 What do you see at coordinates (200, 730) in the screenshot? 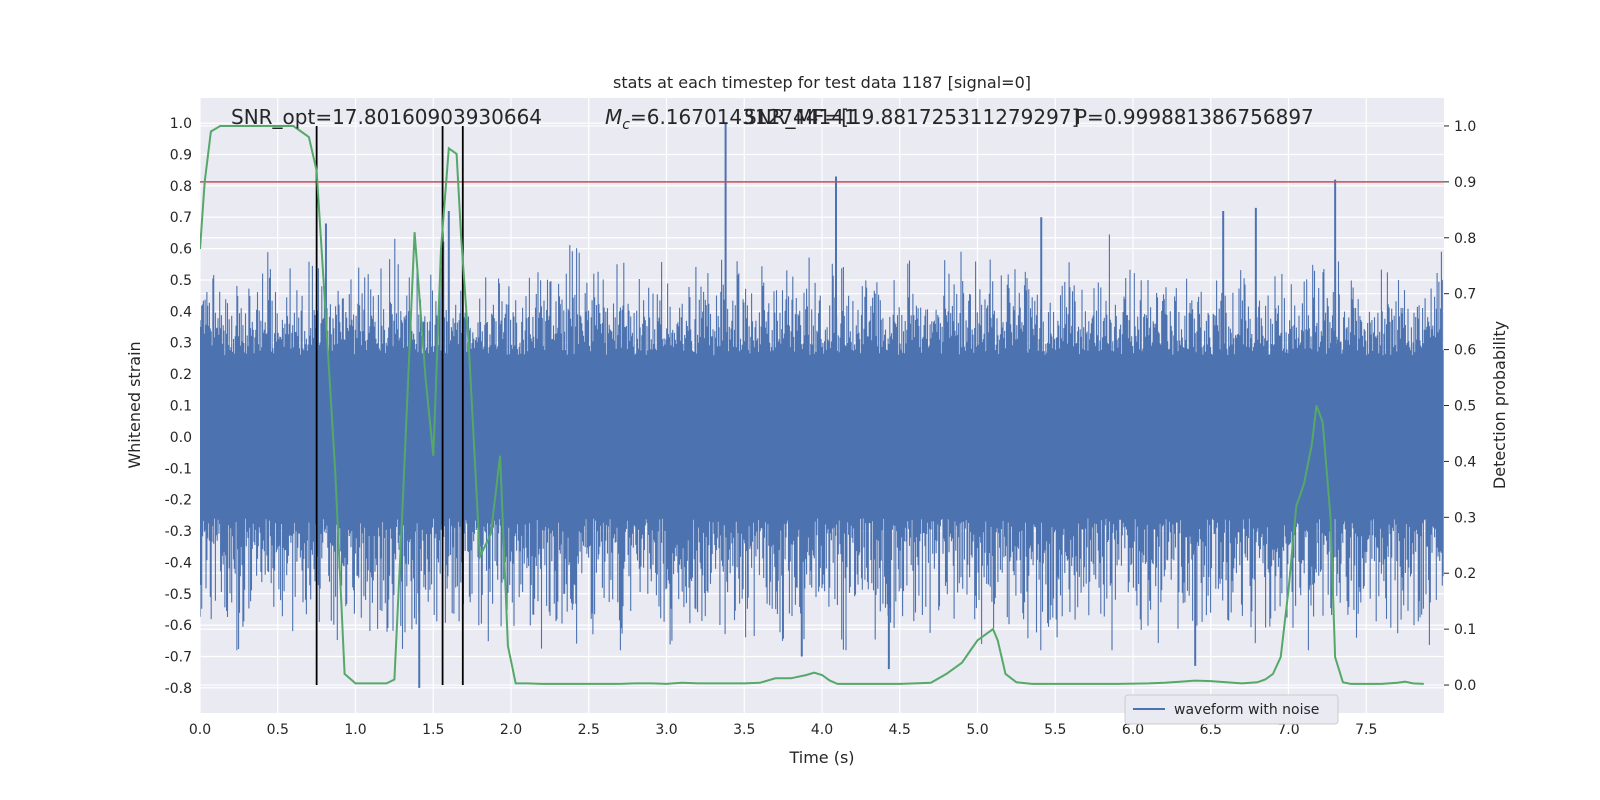
I see `x-tick-label: 0.0` at bounding box center [200, 730].